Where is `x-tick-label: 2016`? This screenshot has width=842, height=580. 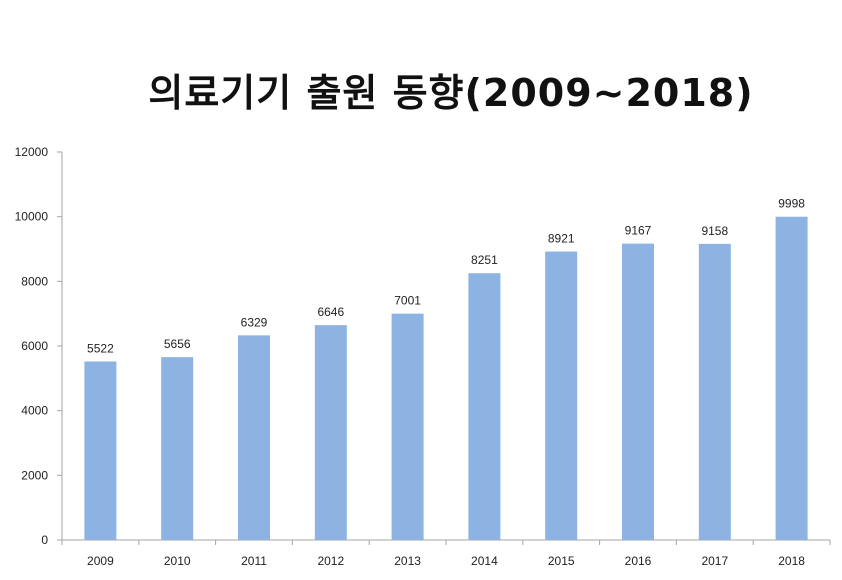 x-tick-label: 2016 is located at coordinates (638, 561).